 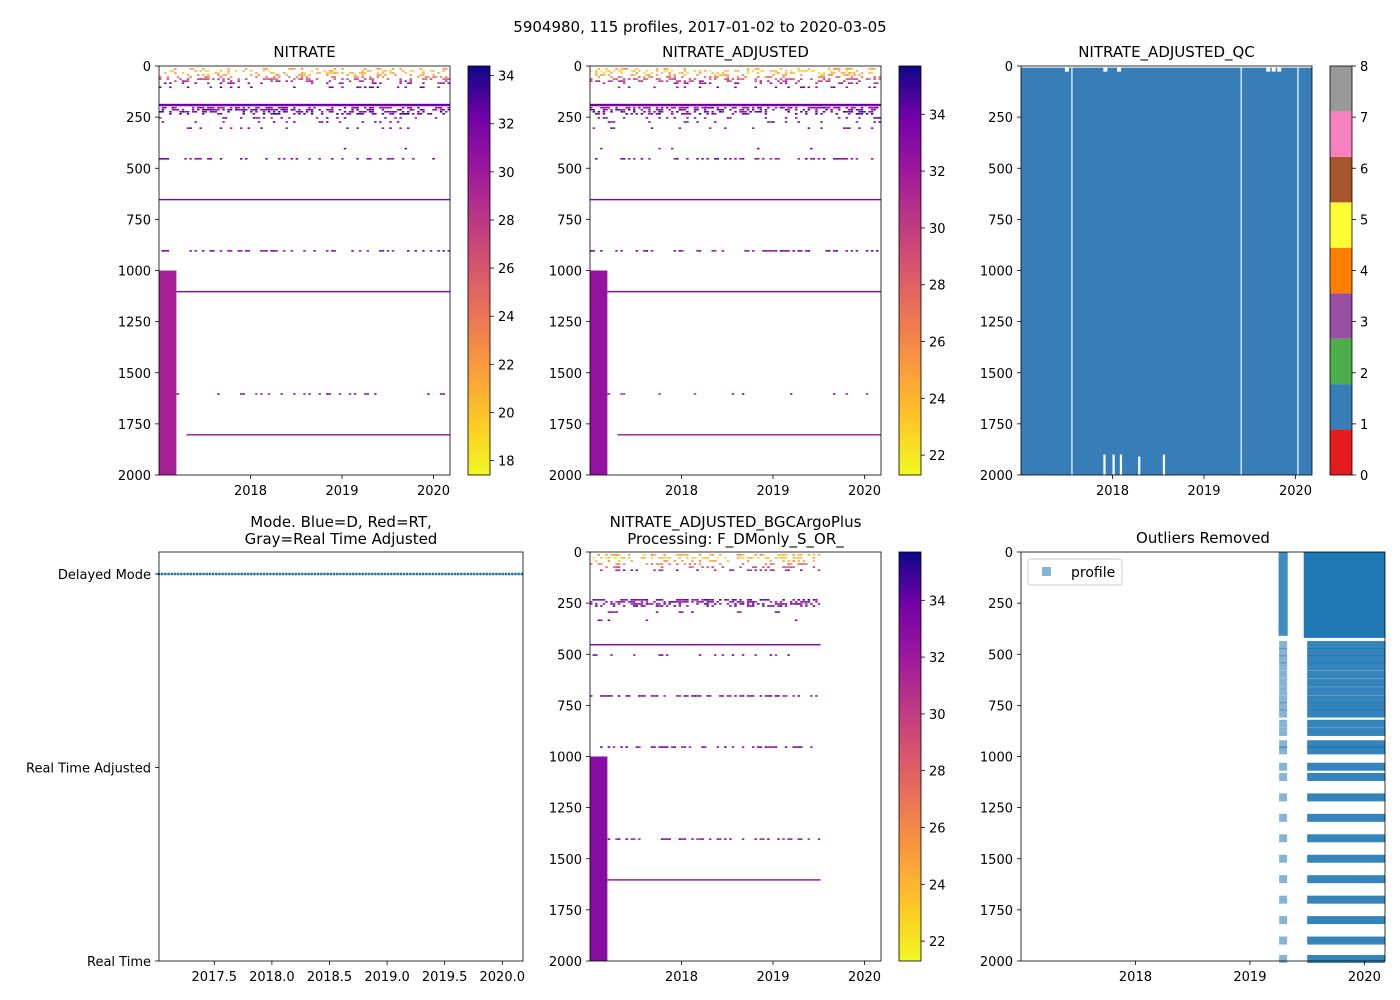 What do you see at coordinates (1119, 69) in the screenshot?
I see `qc-gap-top` at bounding box center [1119, 69].